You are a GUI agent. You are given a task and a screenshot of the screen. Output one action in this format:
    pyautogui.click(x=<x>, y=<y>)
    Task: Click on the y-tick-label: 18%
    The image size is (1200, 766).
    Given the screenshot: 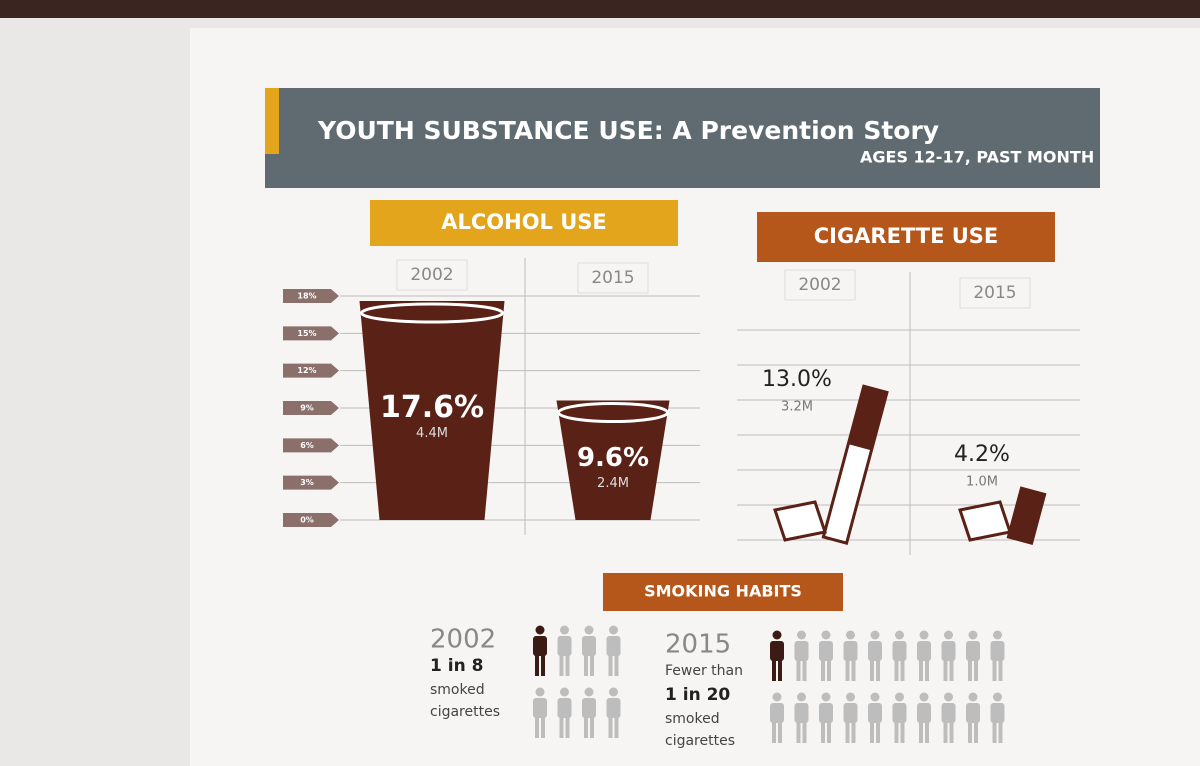 What is the action you would take?
    pyautogui.click(x=306, y=296)
    